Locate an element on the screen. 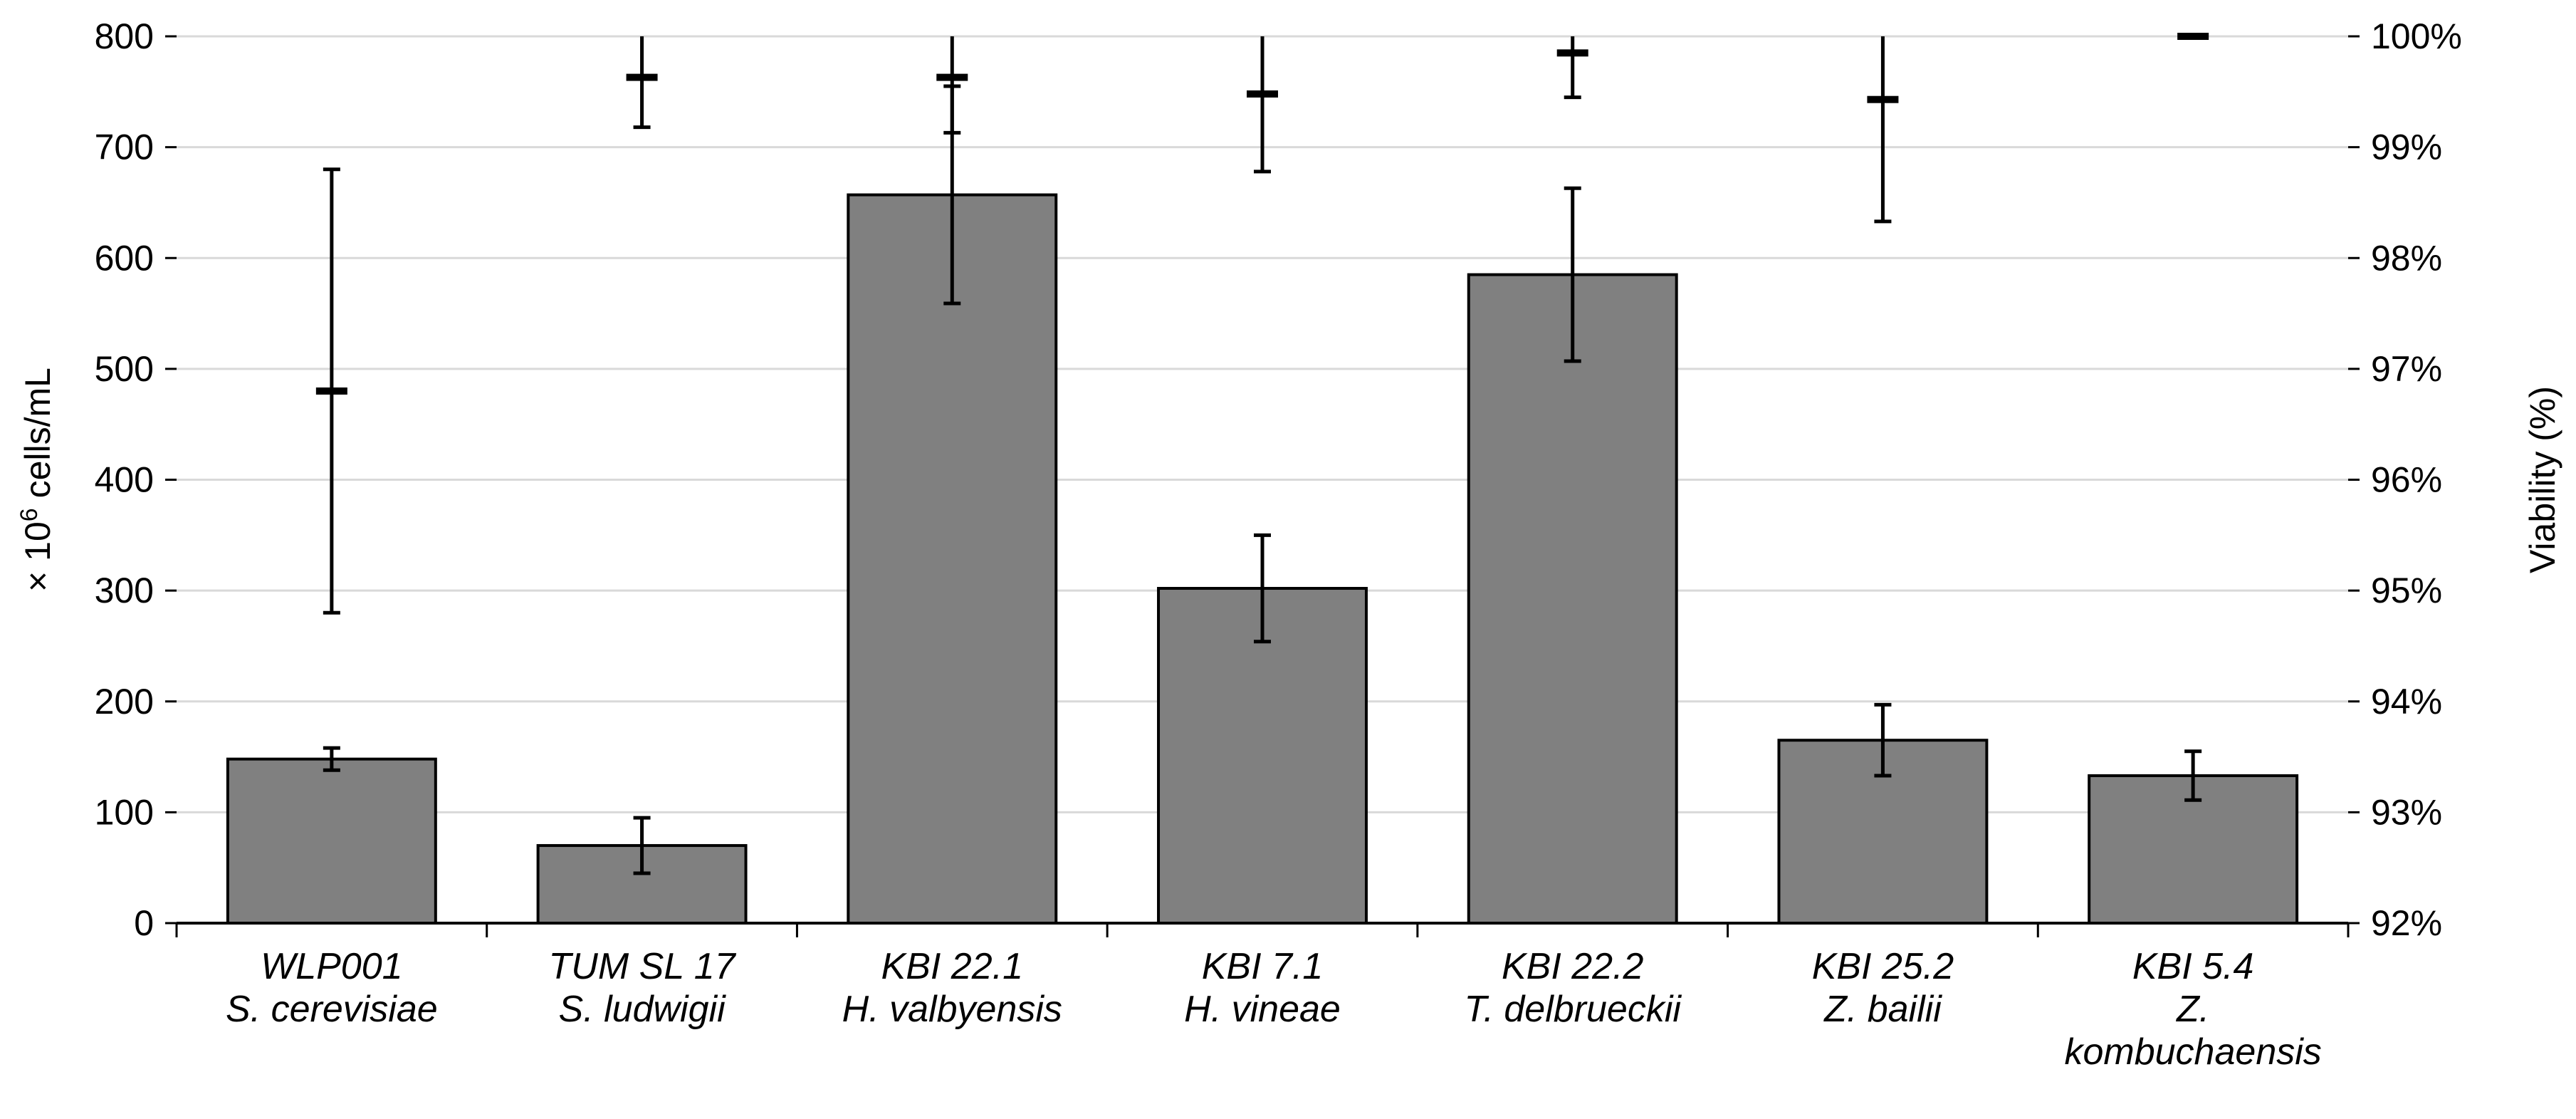  right-axis-tick-label: 96% is located at coordinates (2406, 480).